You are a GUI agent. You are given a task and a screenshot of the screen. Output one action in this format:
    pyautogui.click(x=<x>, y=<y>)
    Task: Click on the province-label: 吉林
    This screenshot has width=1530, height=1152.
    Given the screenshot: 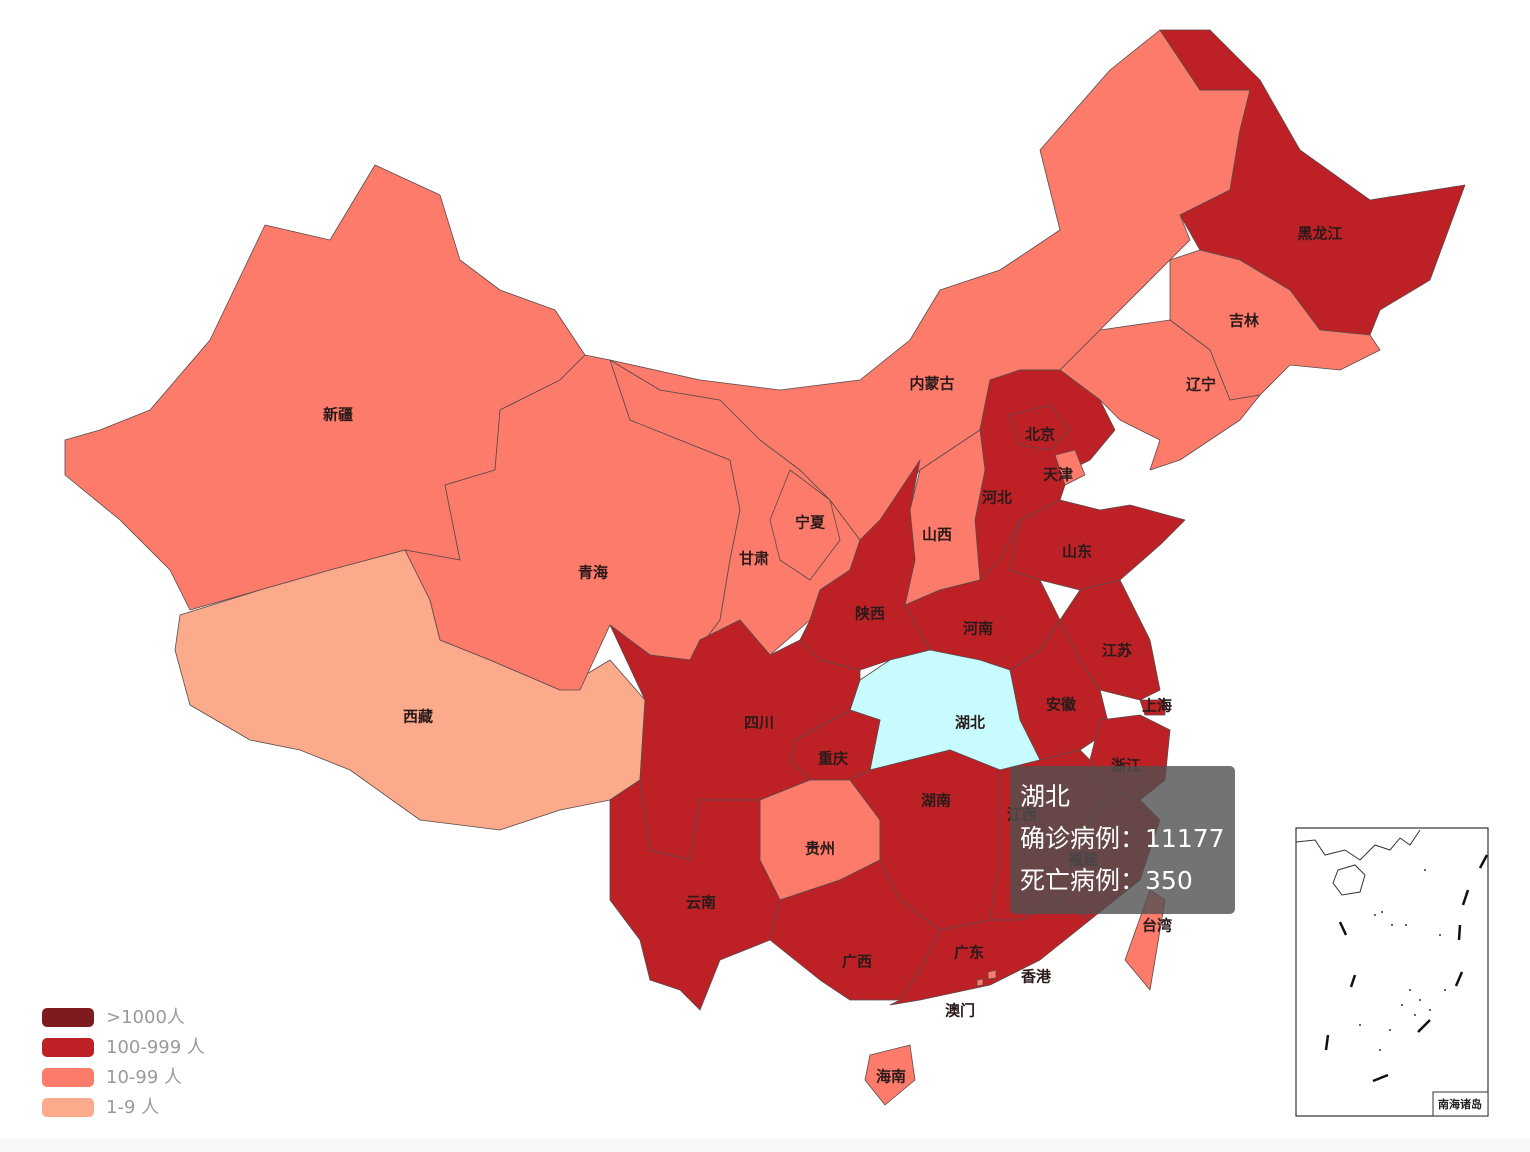 What is the action you would take?
    pyautogui.click(x=1244, y=321)
    